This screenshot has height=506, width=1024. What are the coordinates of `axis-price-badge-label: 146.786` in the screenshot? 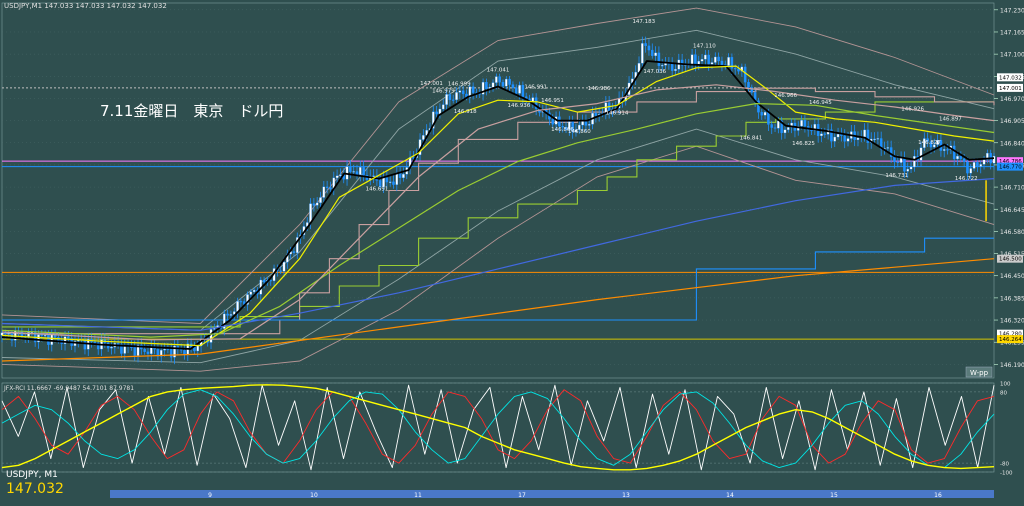 It's located at (1010, 162).